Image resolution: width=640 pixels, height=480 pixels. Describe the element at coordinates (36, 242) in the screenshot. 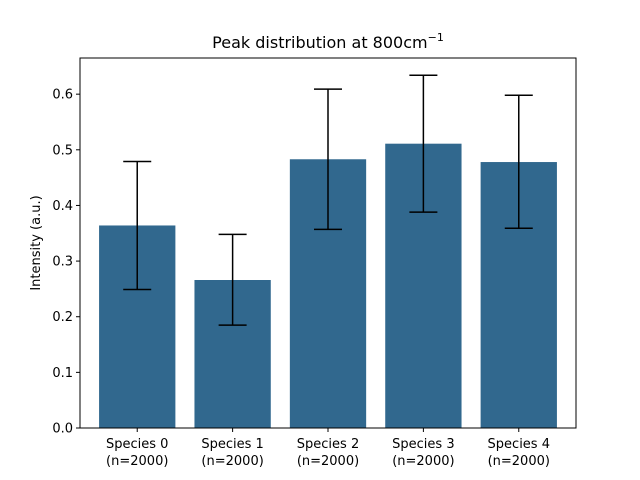

I see `y-axis-label: Intensity (a.u.)` at that location.